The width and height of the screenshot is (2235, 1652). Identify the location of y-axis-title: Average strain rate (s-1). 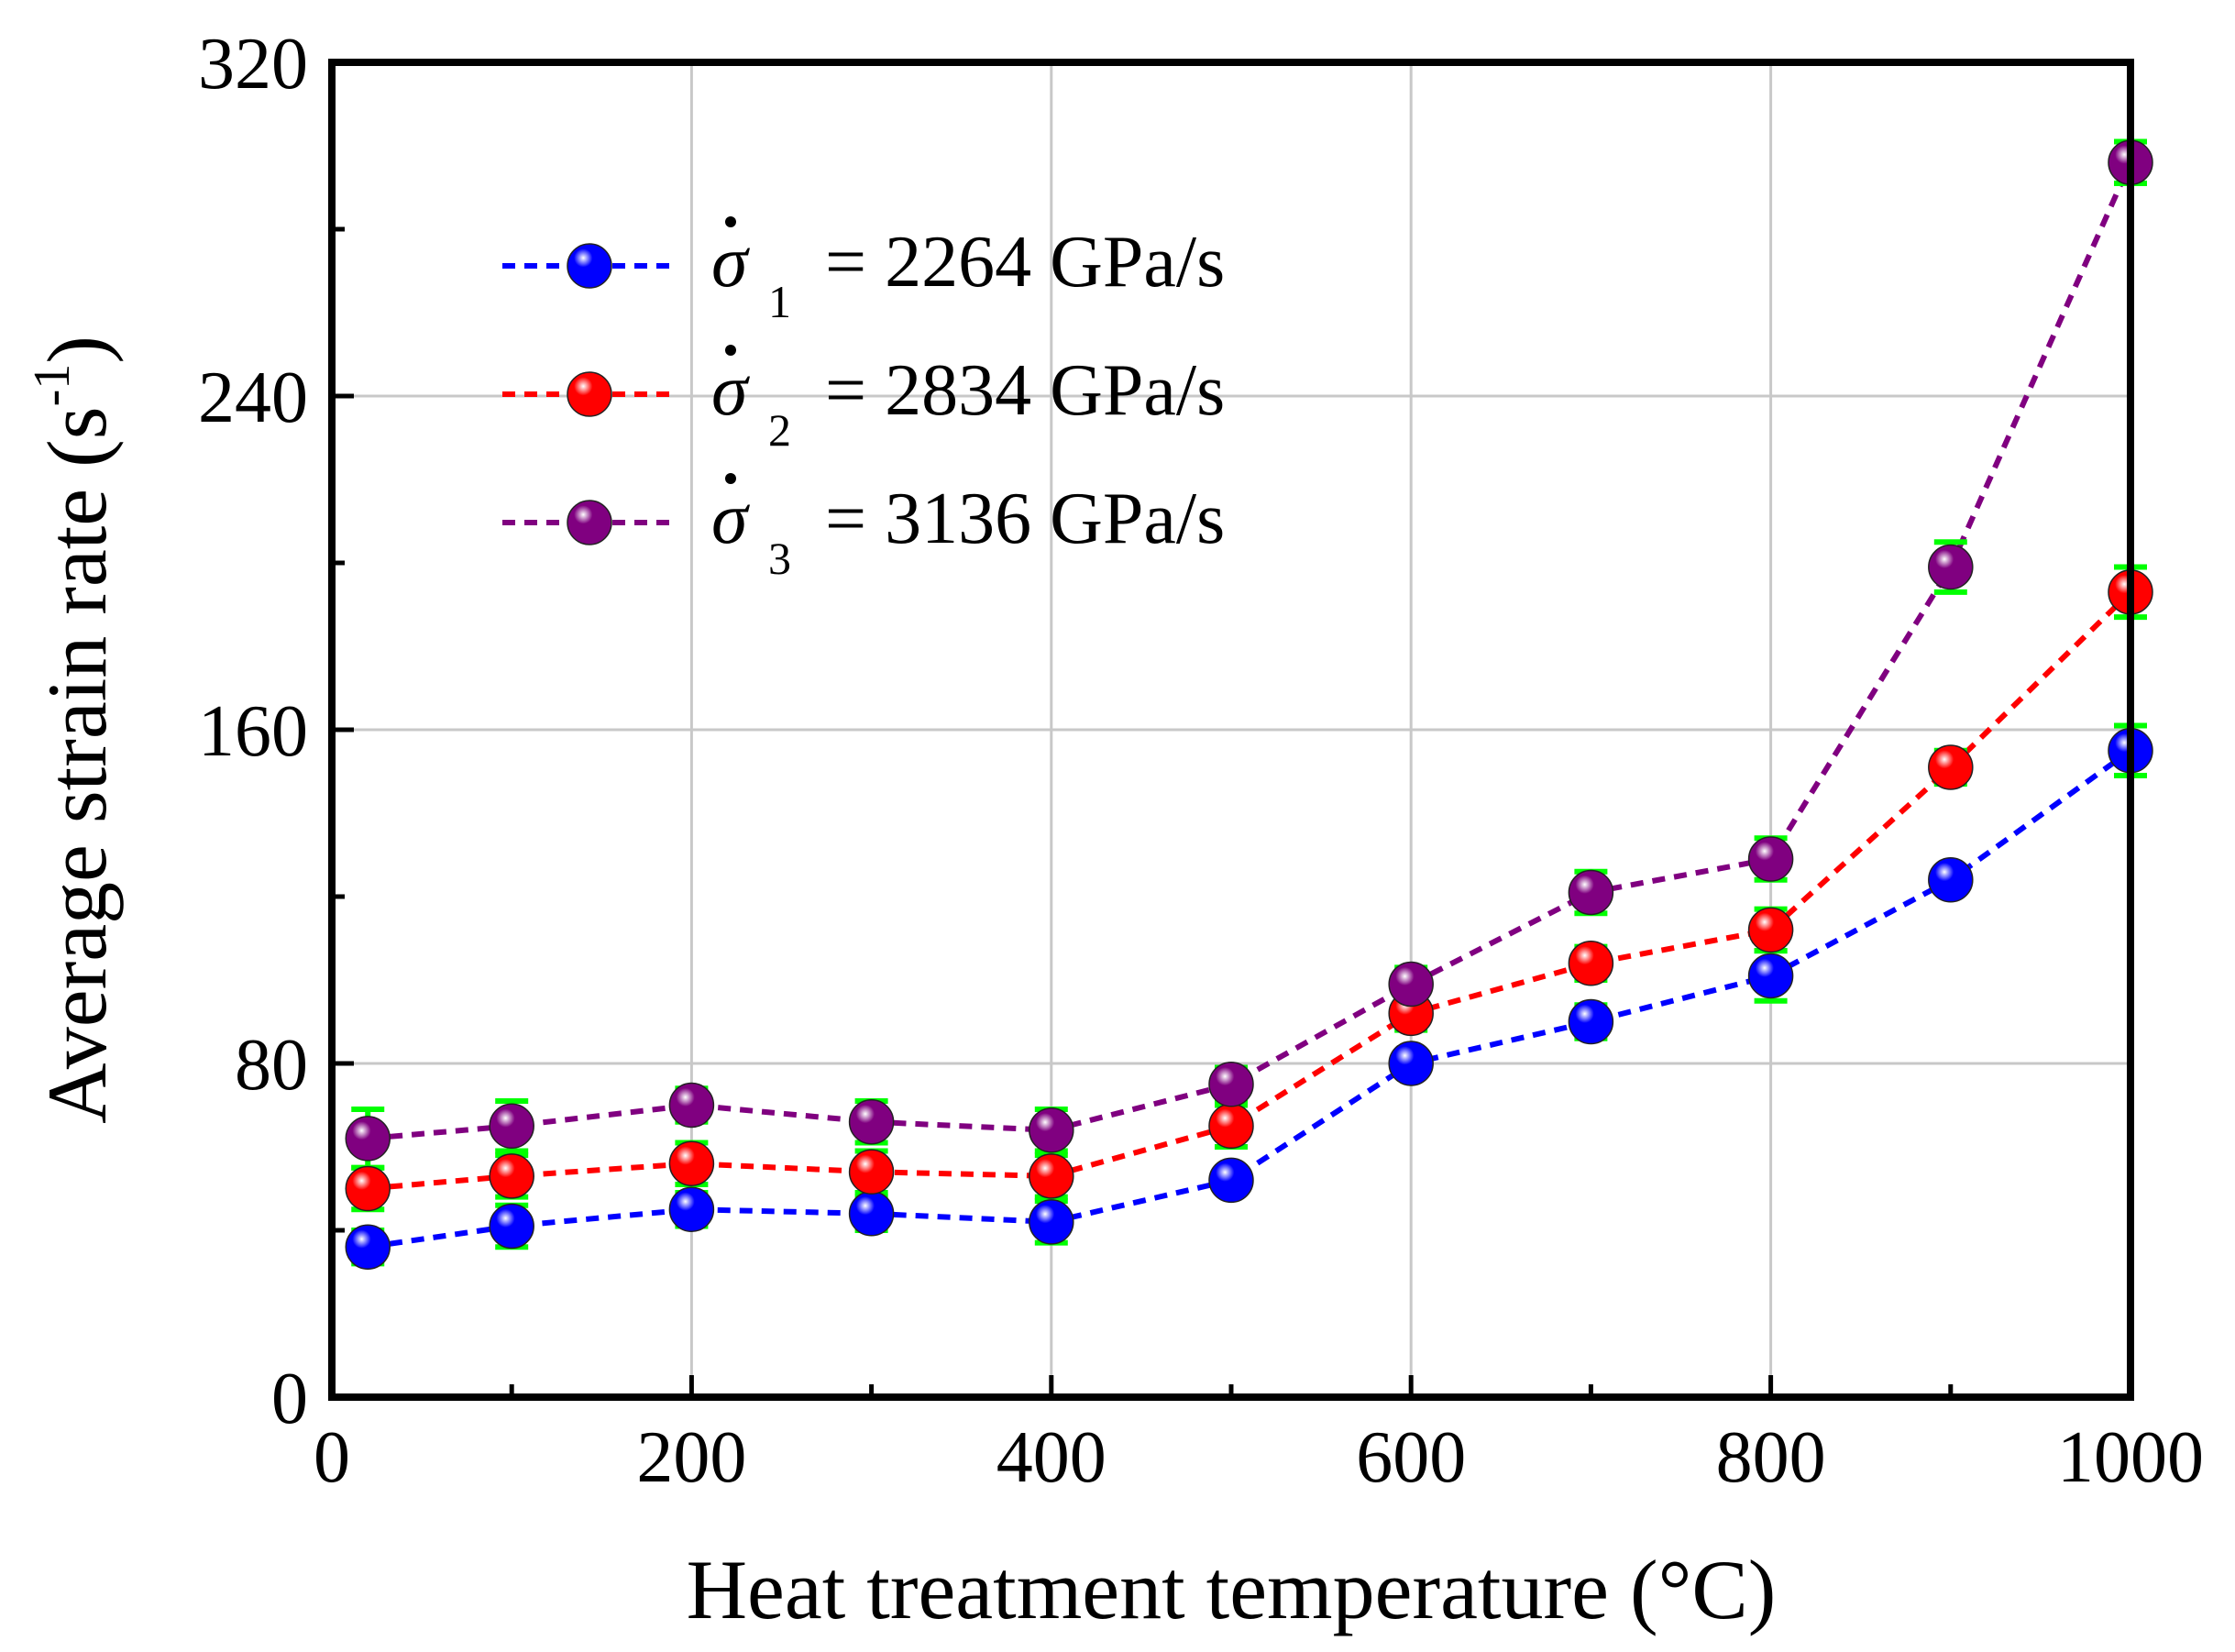
(74, 730).